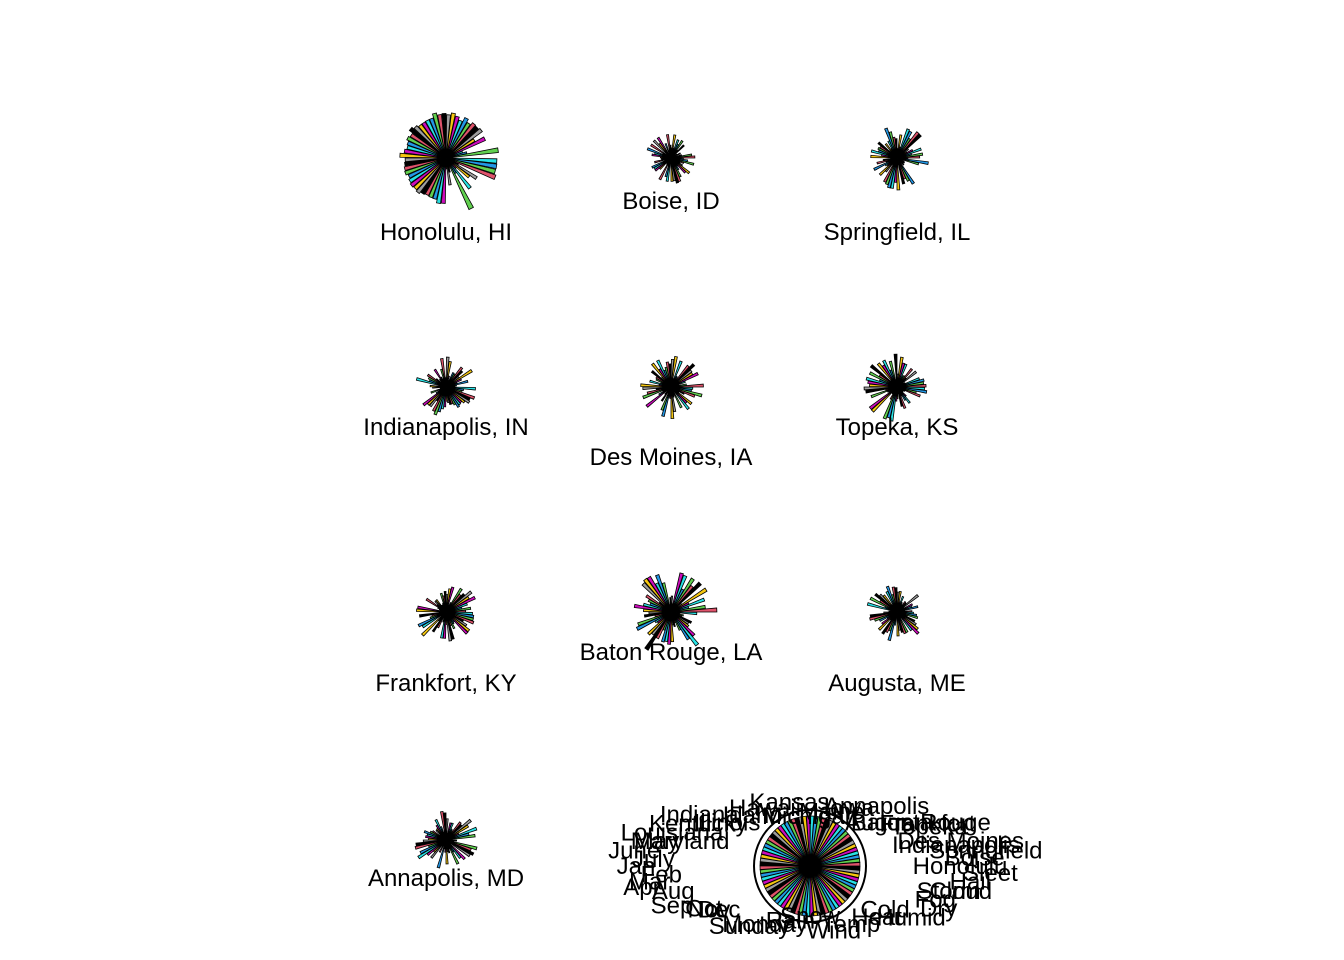 The height and width of the screenshot is (960, 1344). What do you see at coordinates (970, 882) in the screenshot?
I see `key-label: Hail` at bounding box center [970, 882].